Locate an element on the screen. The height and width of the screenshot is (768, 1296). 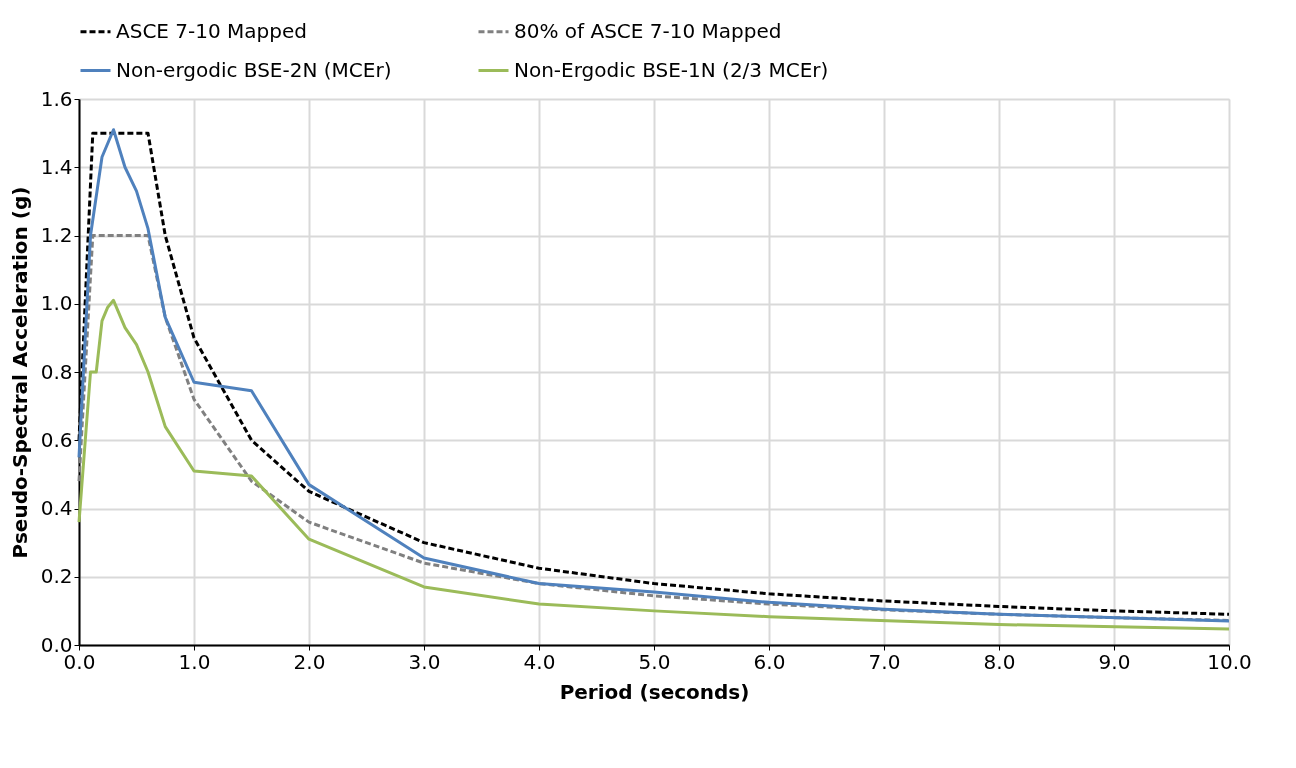
x-axis-title: Period (seconds) is located at coordinates (654, 691).